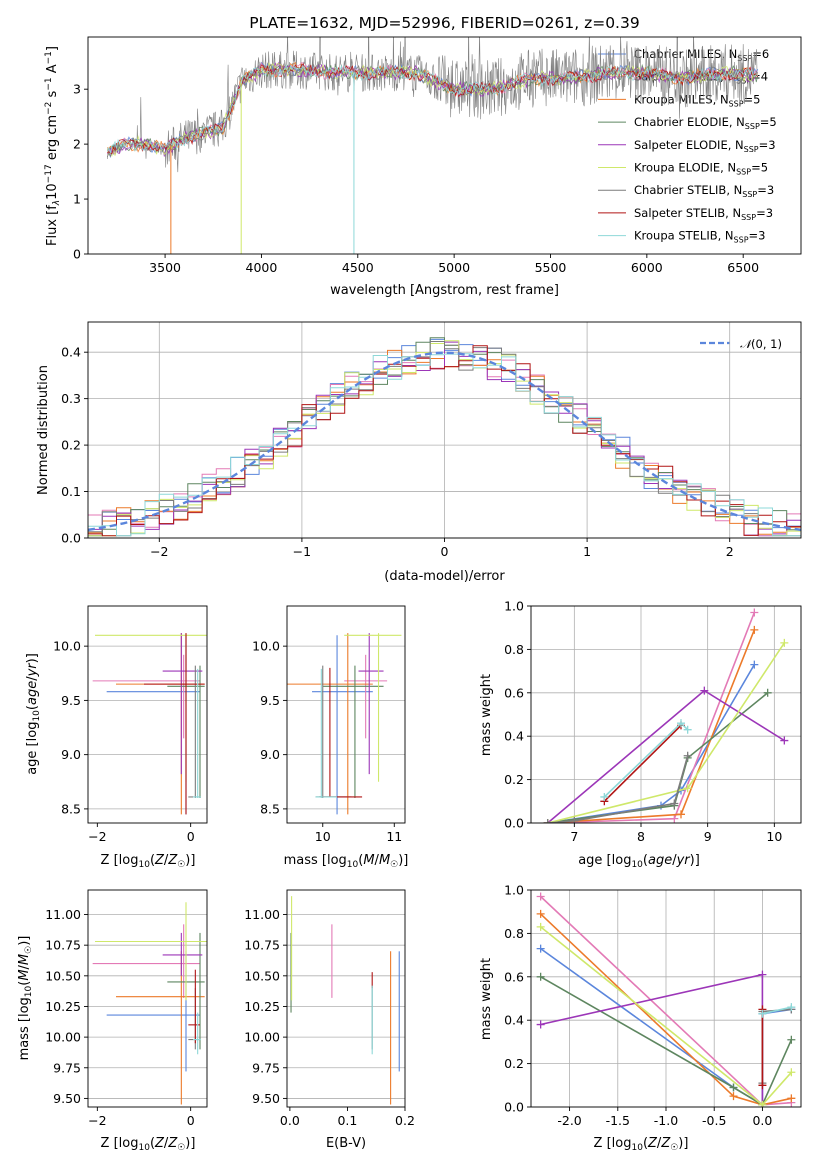 This screenshot has height=1170, width=819. I want to click on x-tick-label: -1.0, so click(666, 1120).